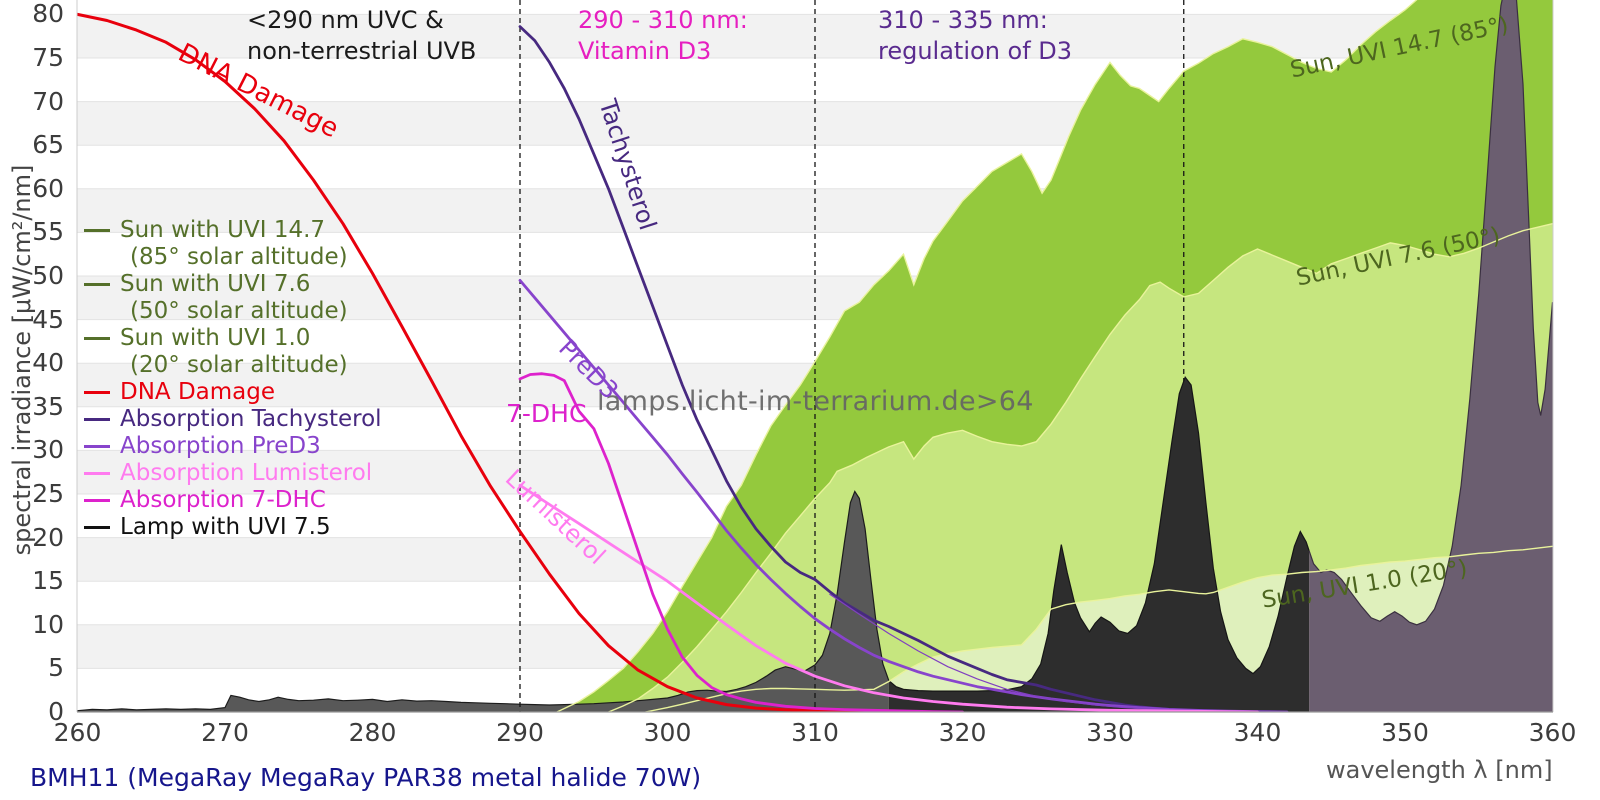  Describe the element at coordinates (48, 581) in the screenshot. I see `y-tick-label-15: 15` at that location.